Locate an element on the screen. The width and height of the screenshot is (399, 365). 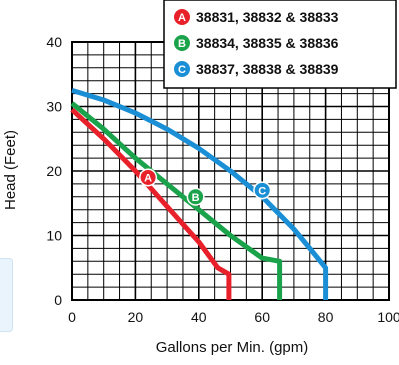
legend-badge-b is located at coordinates (182, 43).